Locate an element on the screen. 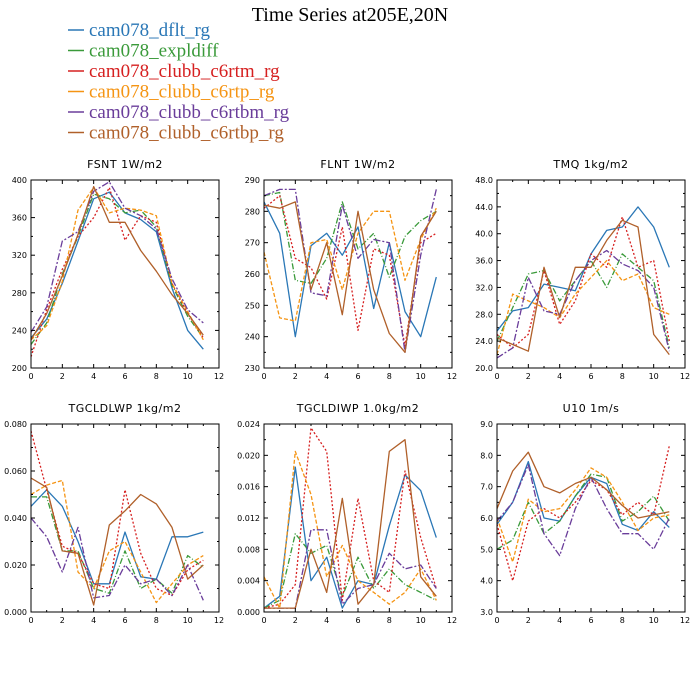 The width and height of the screenshot is (700, 700). legend-label: cam078_clubb_c6rtbp_rg is located at coordinates (186, 133).